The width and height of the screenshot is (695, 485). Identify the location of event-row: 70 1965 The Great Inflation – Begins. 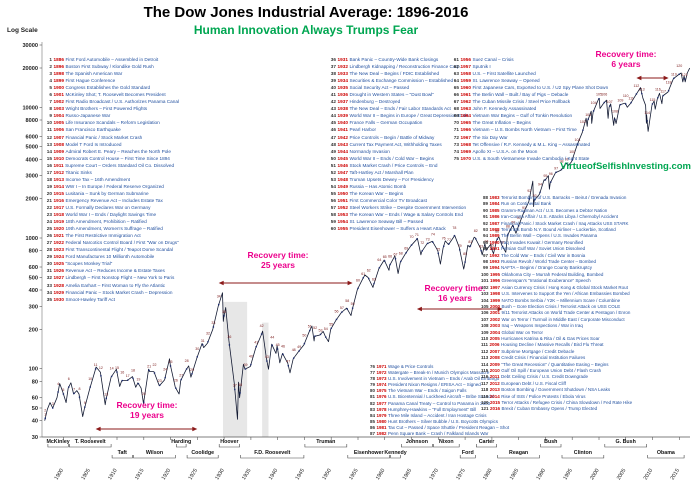
(492, 123).